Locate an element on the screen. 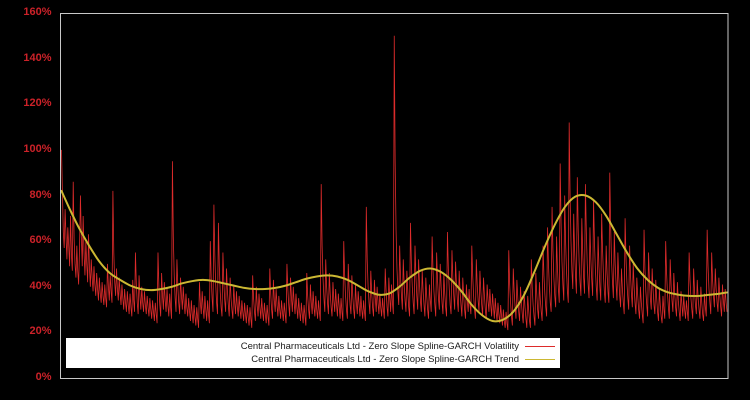 This screenshot has height=400, width=750. y-tick-label: 160% is located at coordinates (37, 12).